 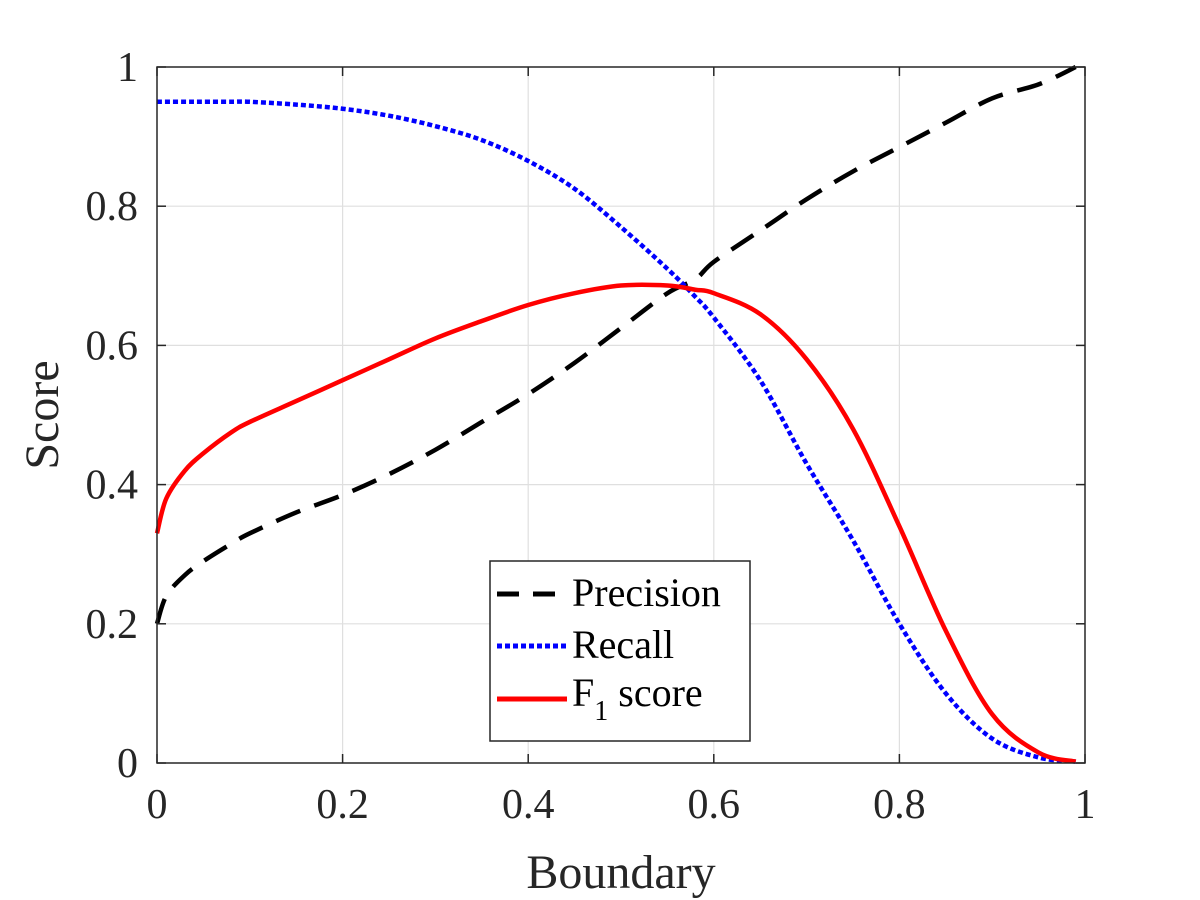 I want to click on x-tick-label: 1, so click(x=1085, y=805).